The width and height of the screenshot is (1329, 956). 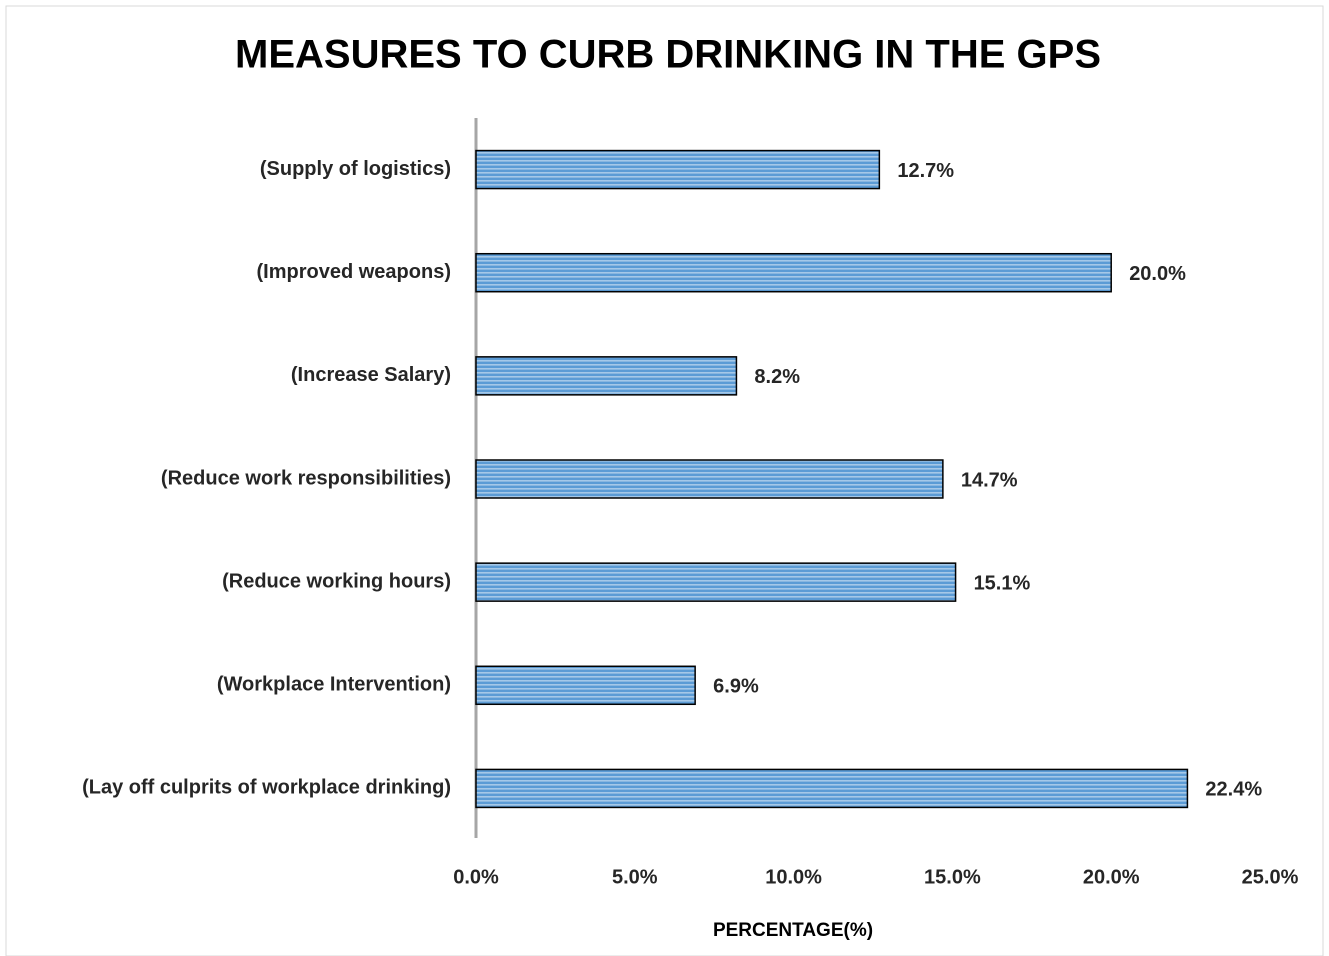 I want to click on y-tick-label: (Increase Salary), so click(x=371, y=375).